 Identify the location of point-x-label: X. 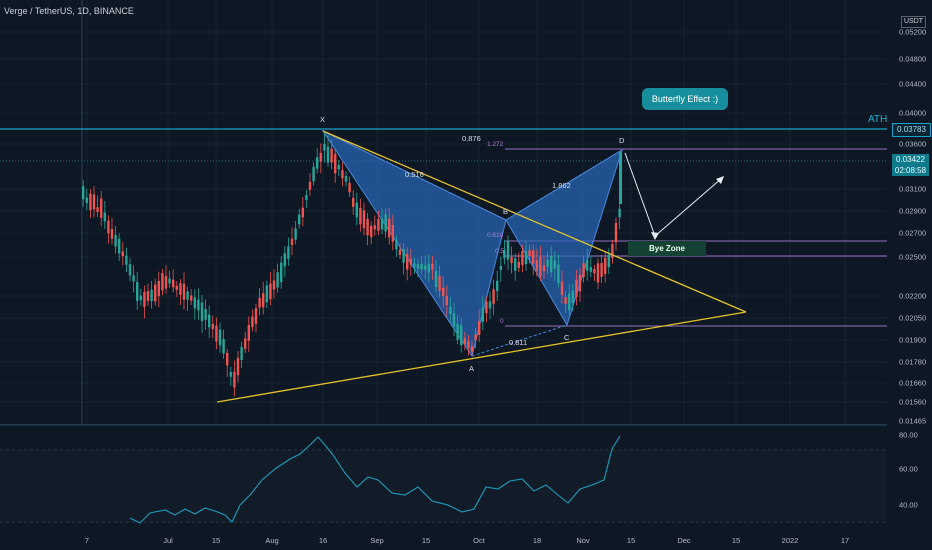
(323, 119).